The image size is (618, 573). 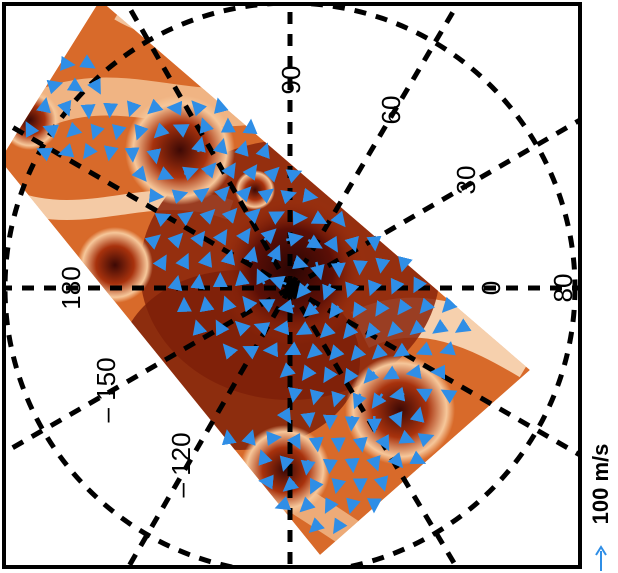 I want to click on label-lon-m120: – 120, so click(x=181, y=464).